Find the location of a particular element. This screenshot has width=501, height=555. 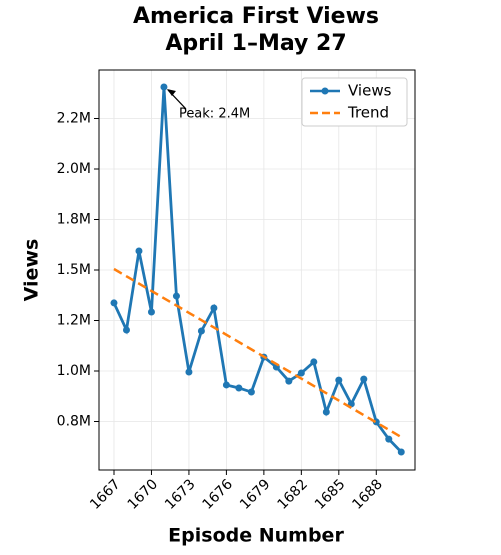

y-tick-label: 1.8M is located at coordinates (74, 219).